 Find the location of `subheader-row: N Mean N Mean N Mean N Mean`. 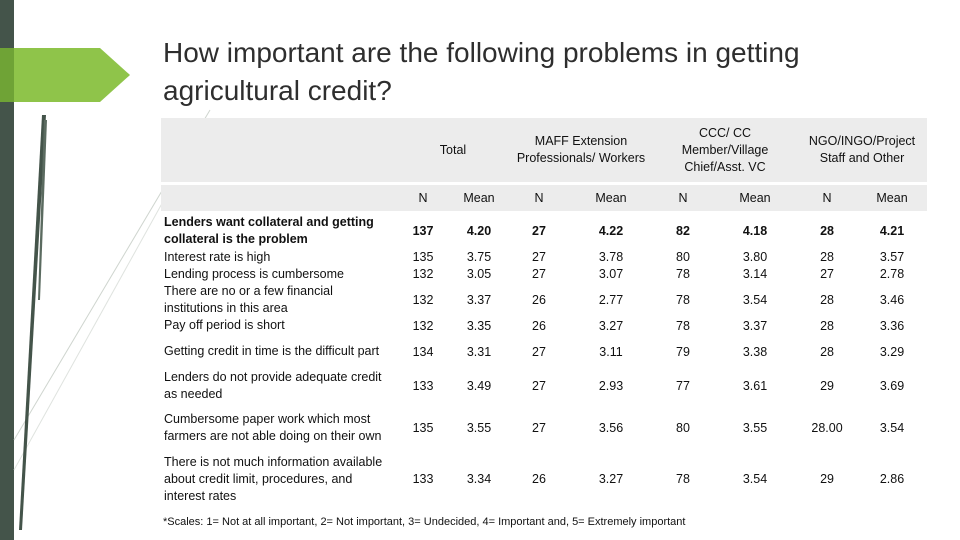

subheader-row: N Mean N Mean N Mean N Mean is located at coordinates (544, 198).